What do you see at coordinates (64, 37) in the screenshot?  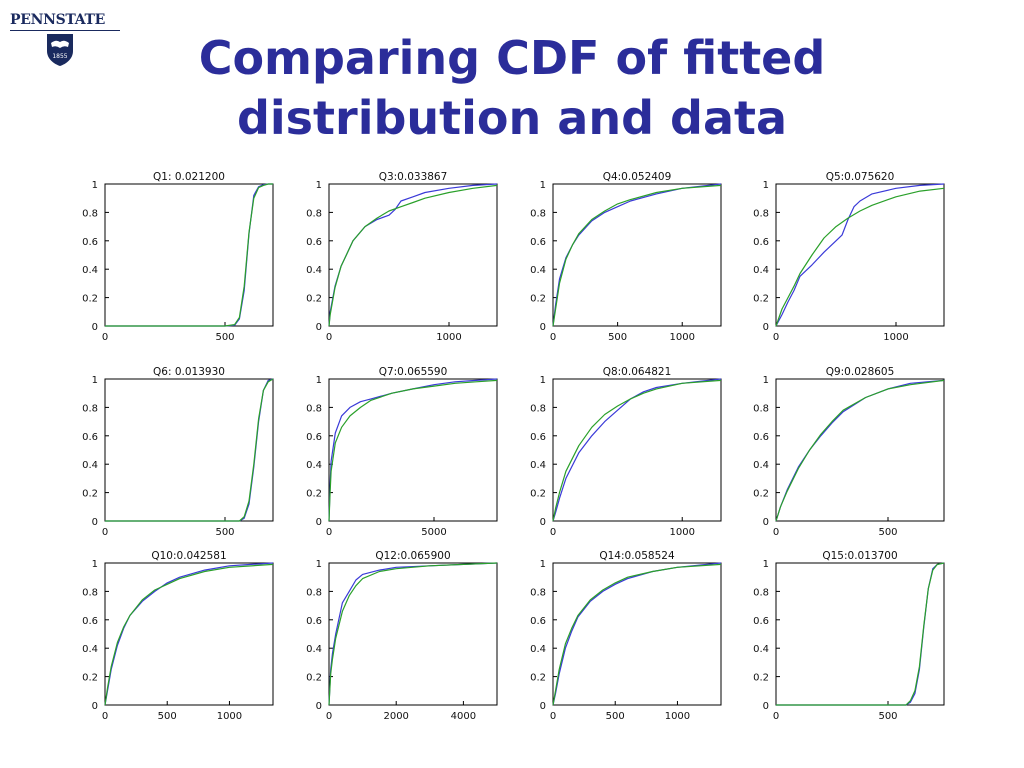 I see `pennstate-logo: PENNSTATE 1855` at bounding box center [64, 37].